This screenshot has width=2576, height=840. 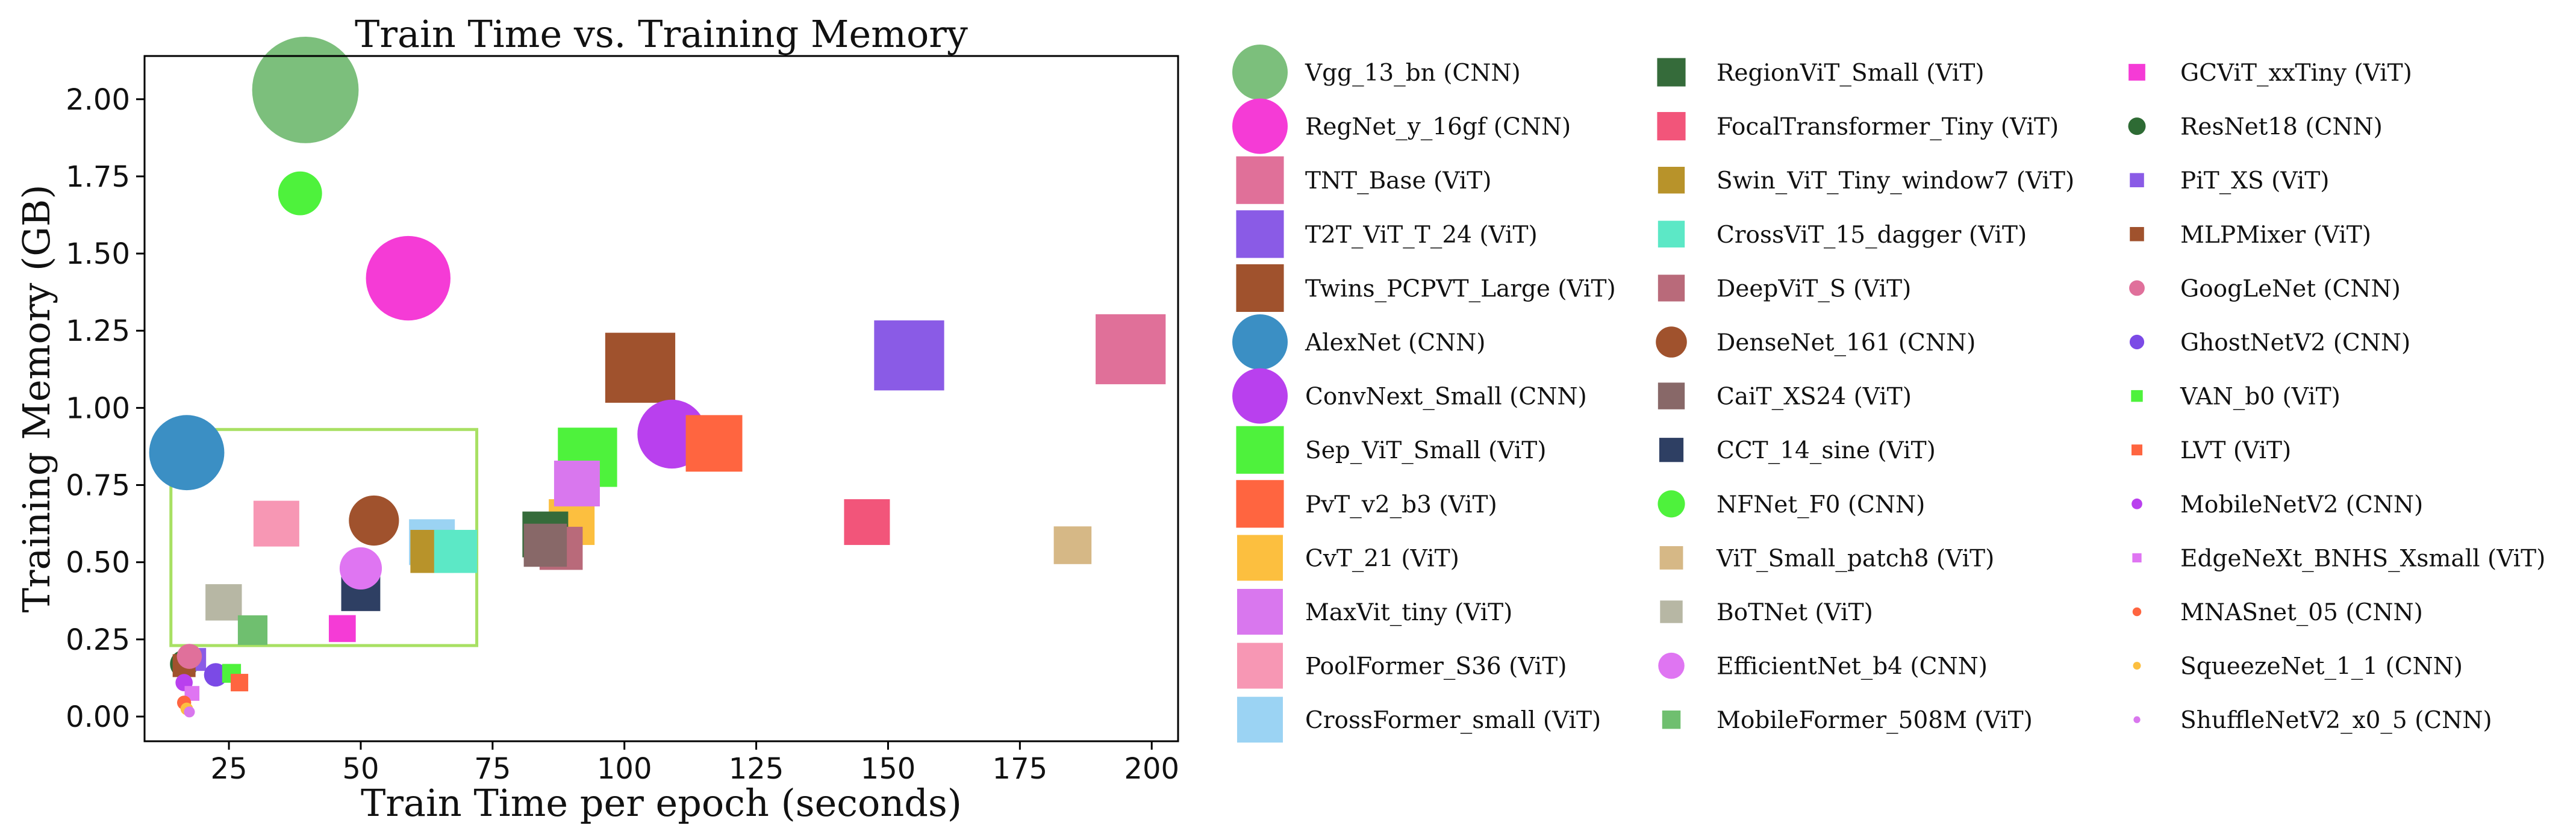 What do you see at coordinates (1846, 343) in the screenshot?
I see `legend-label: DenseNet_161 (CNN)` at bounding box center [1846, 343].